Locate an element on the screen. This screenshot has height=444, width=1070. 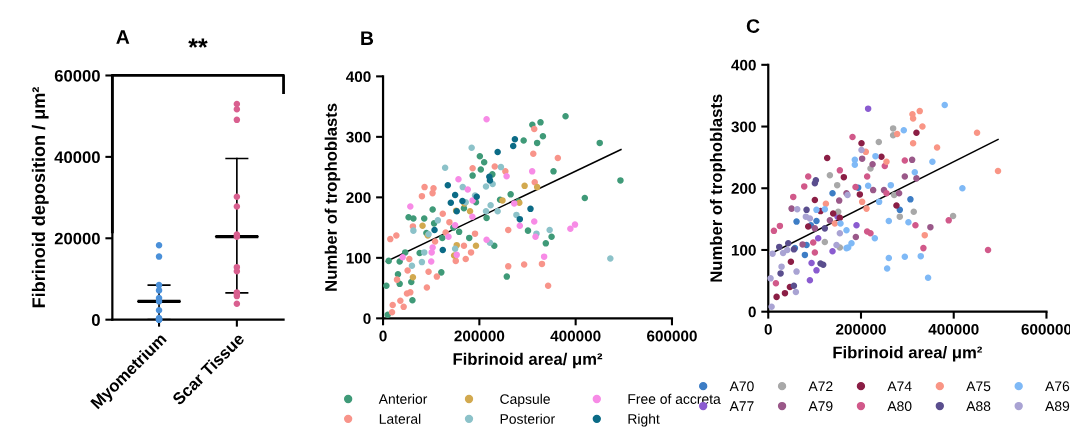
legend-label: A89 is located at coordinates (1057, 406).